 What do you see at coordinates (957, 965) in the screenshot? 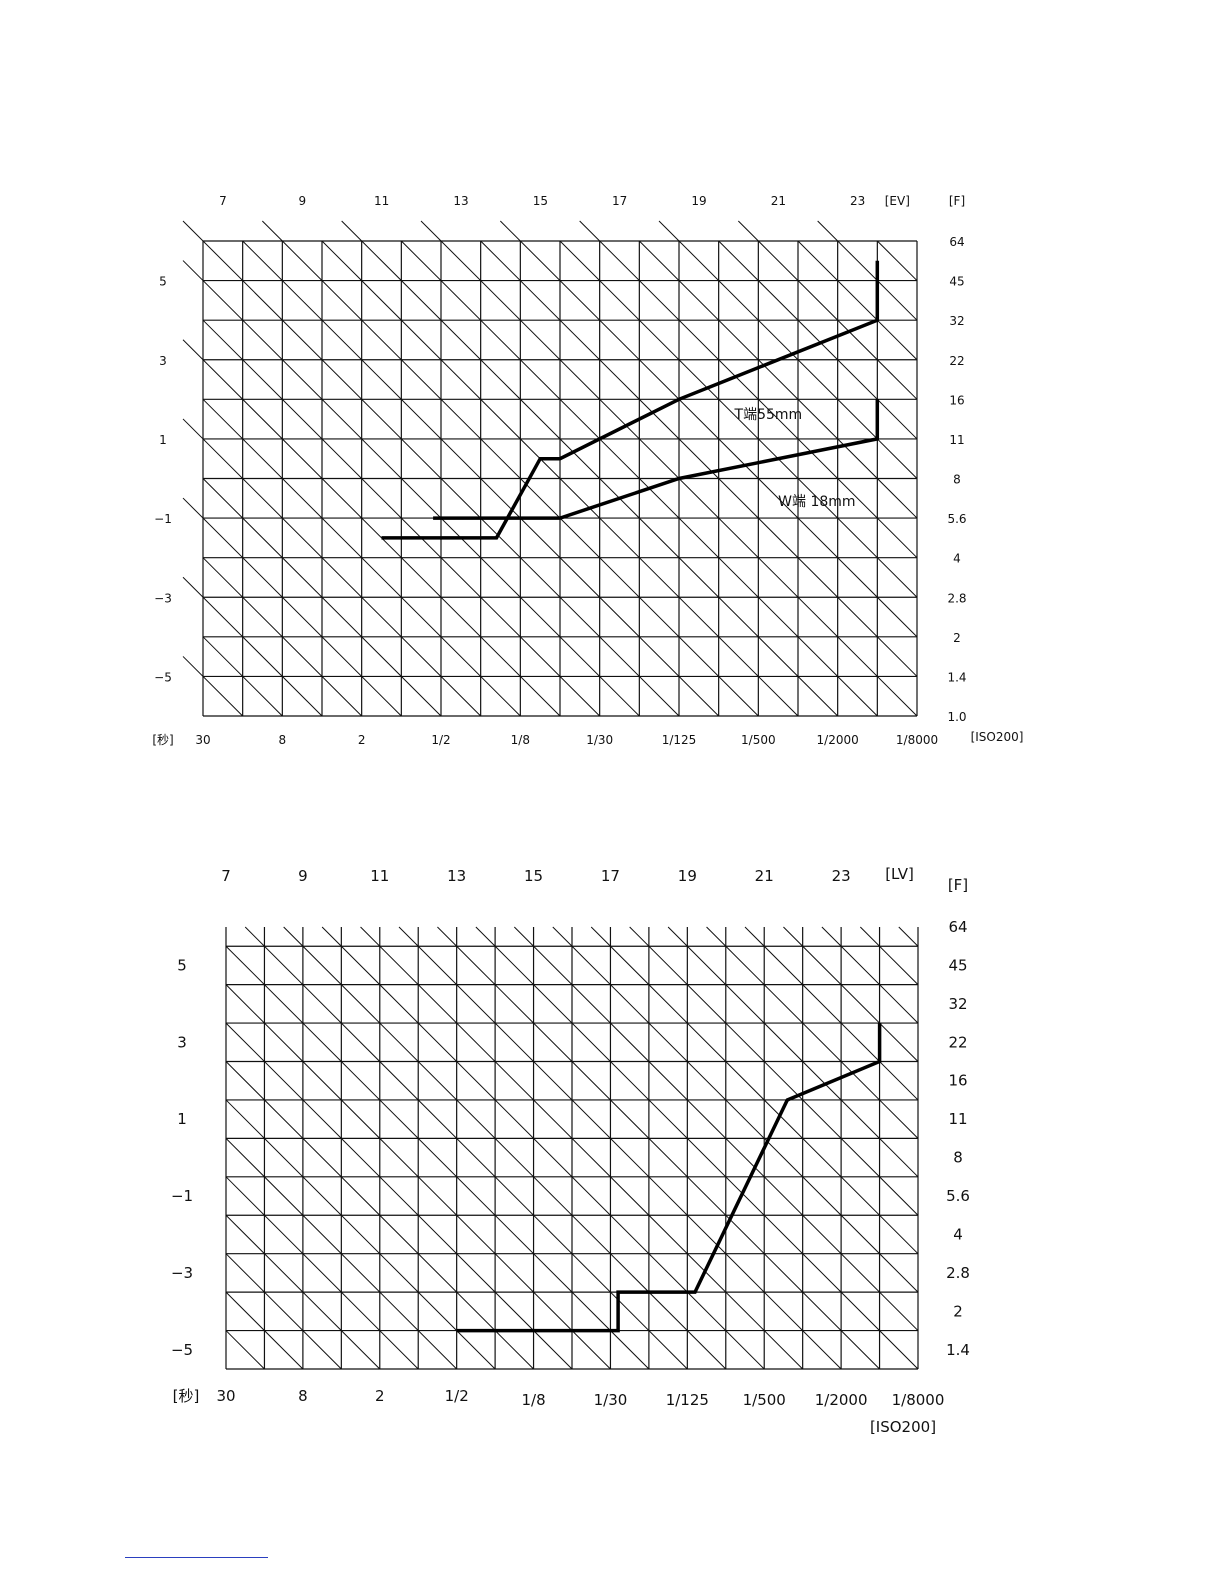
I see `f-tick-label: 45` at bounding box center [957, 965].